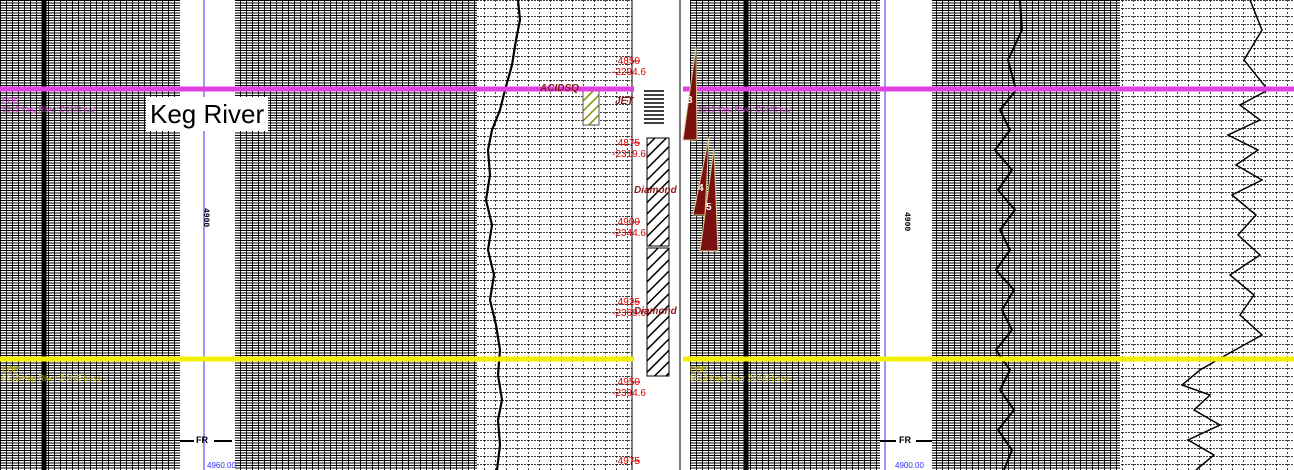  Describe the element at coordinates (90, 235) in the screenshot. I see `left-track-1-grid` at that location.